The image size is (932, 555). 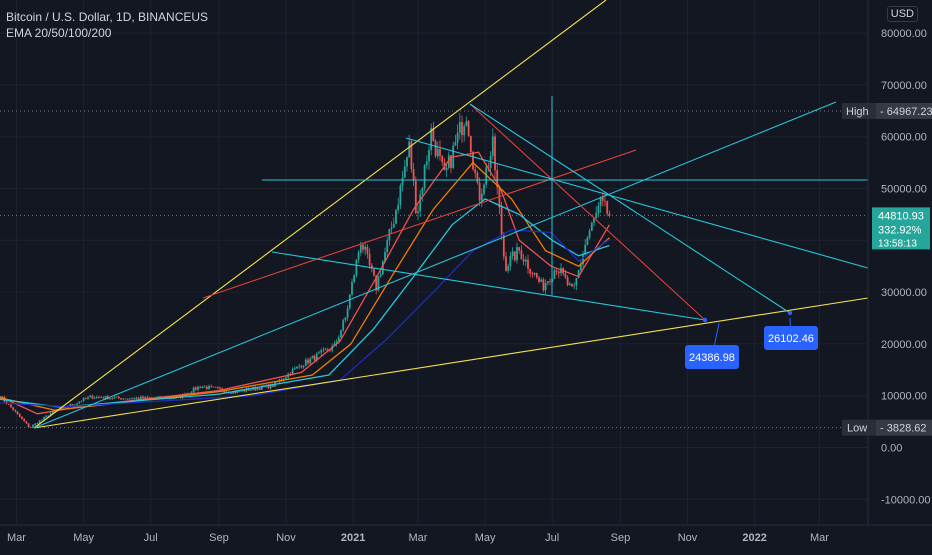 What do you see at coordinates (904, 138) in the screenshot?
I see `price-tick-label: 60000.00` at bounding box center [904, 138].